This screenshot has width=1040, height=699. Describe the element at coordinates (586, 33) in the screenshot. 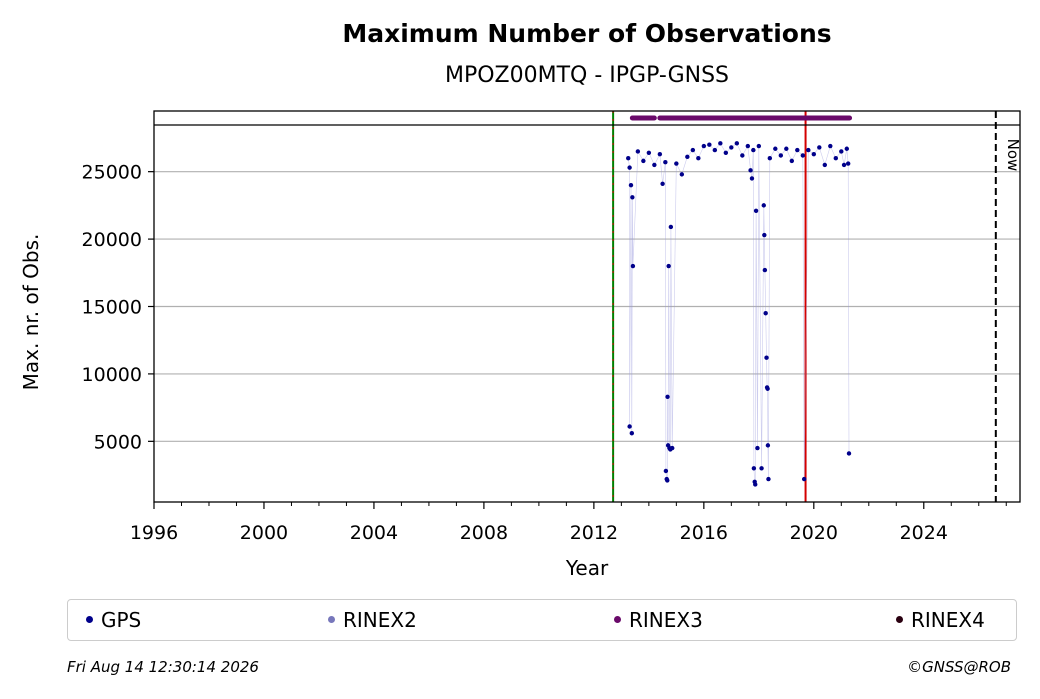

I see `chart-title: Maximum Number of Observations` at that location.